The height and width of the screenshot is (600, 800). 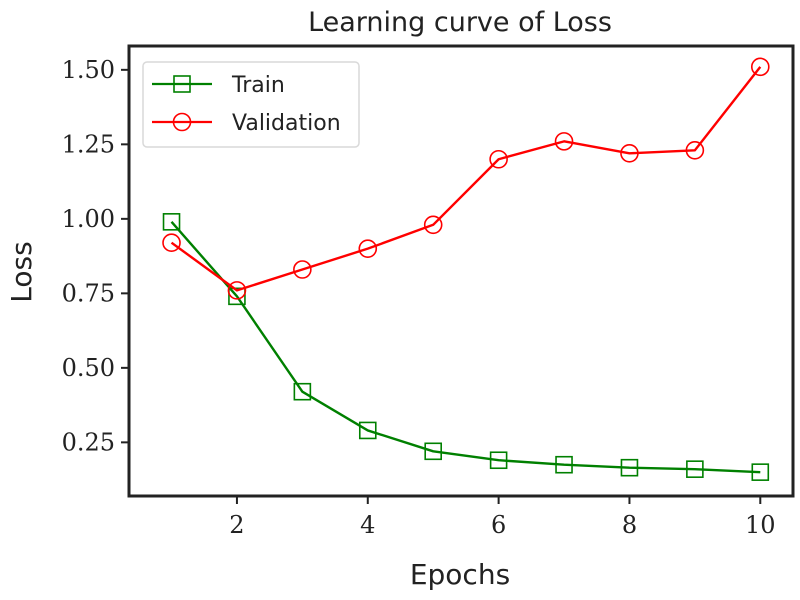 I want to click on y-tick-label: 0.25, so click(x=88, y=442).